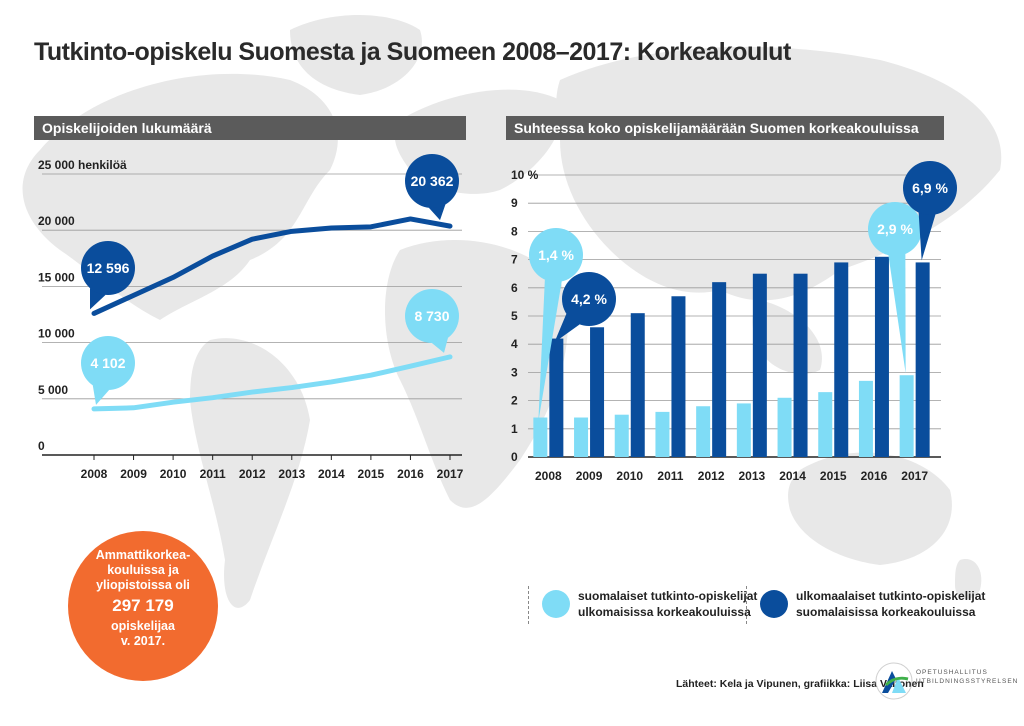  Describe the element at coordinates (514, 288) in the screenshot. I see `y-tick-label: 6` at that location.